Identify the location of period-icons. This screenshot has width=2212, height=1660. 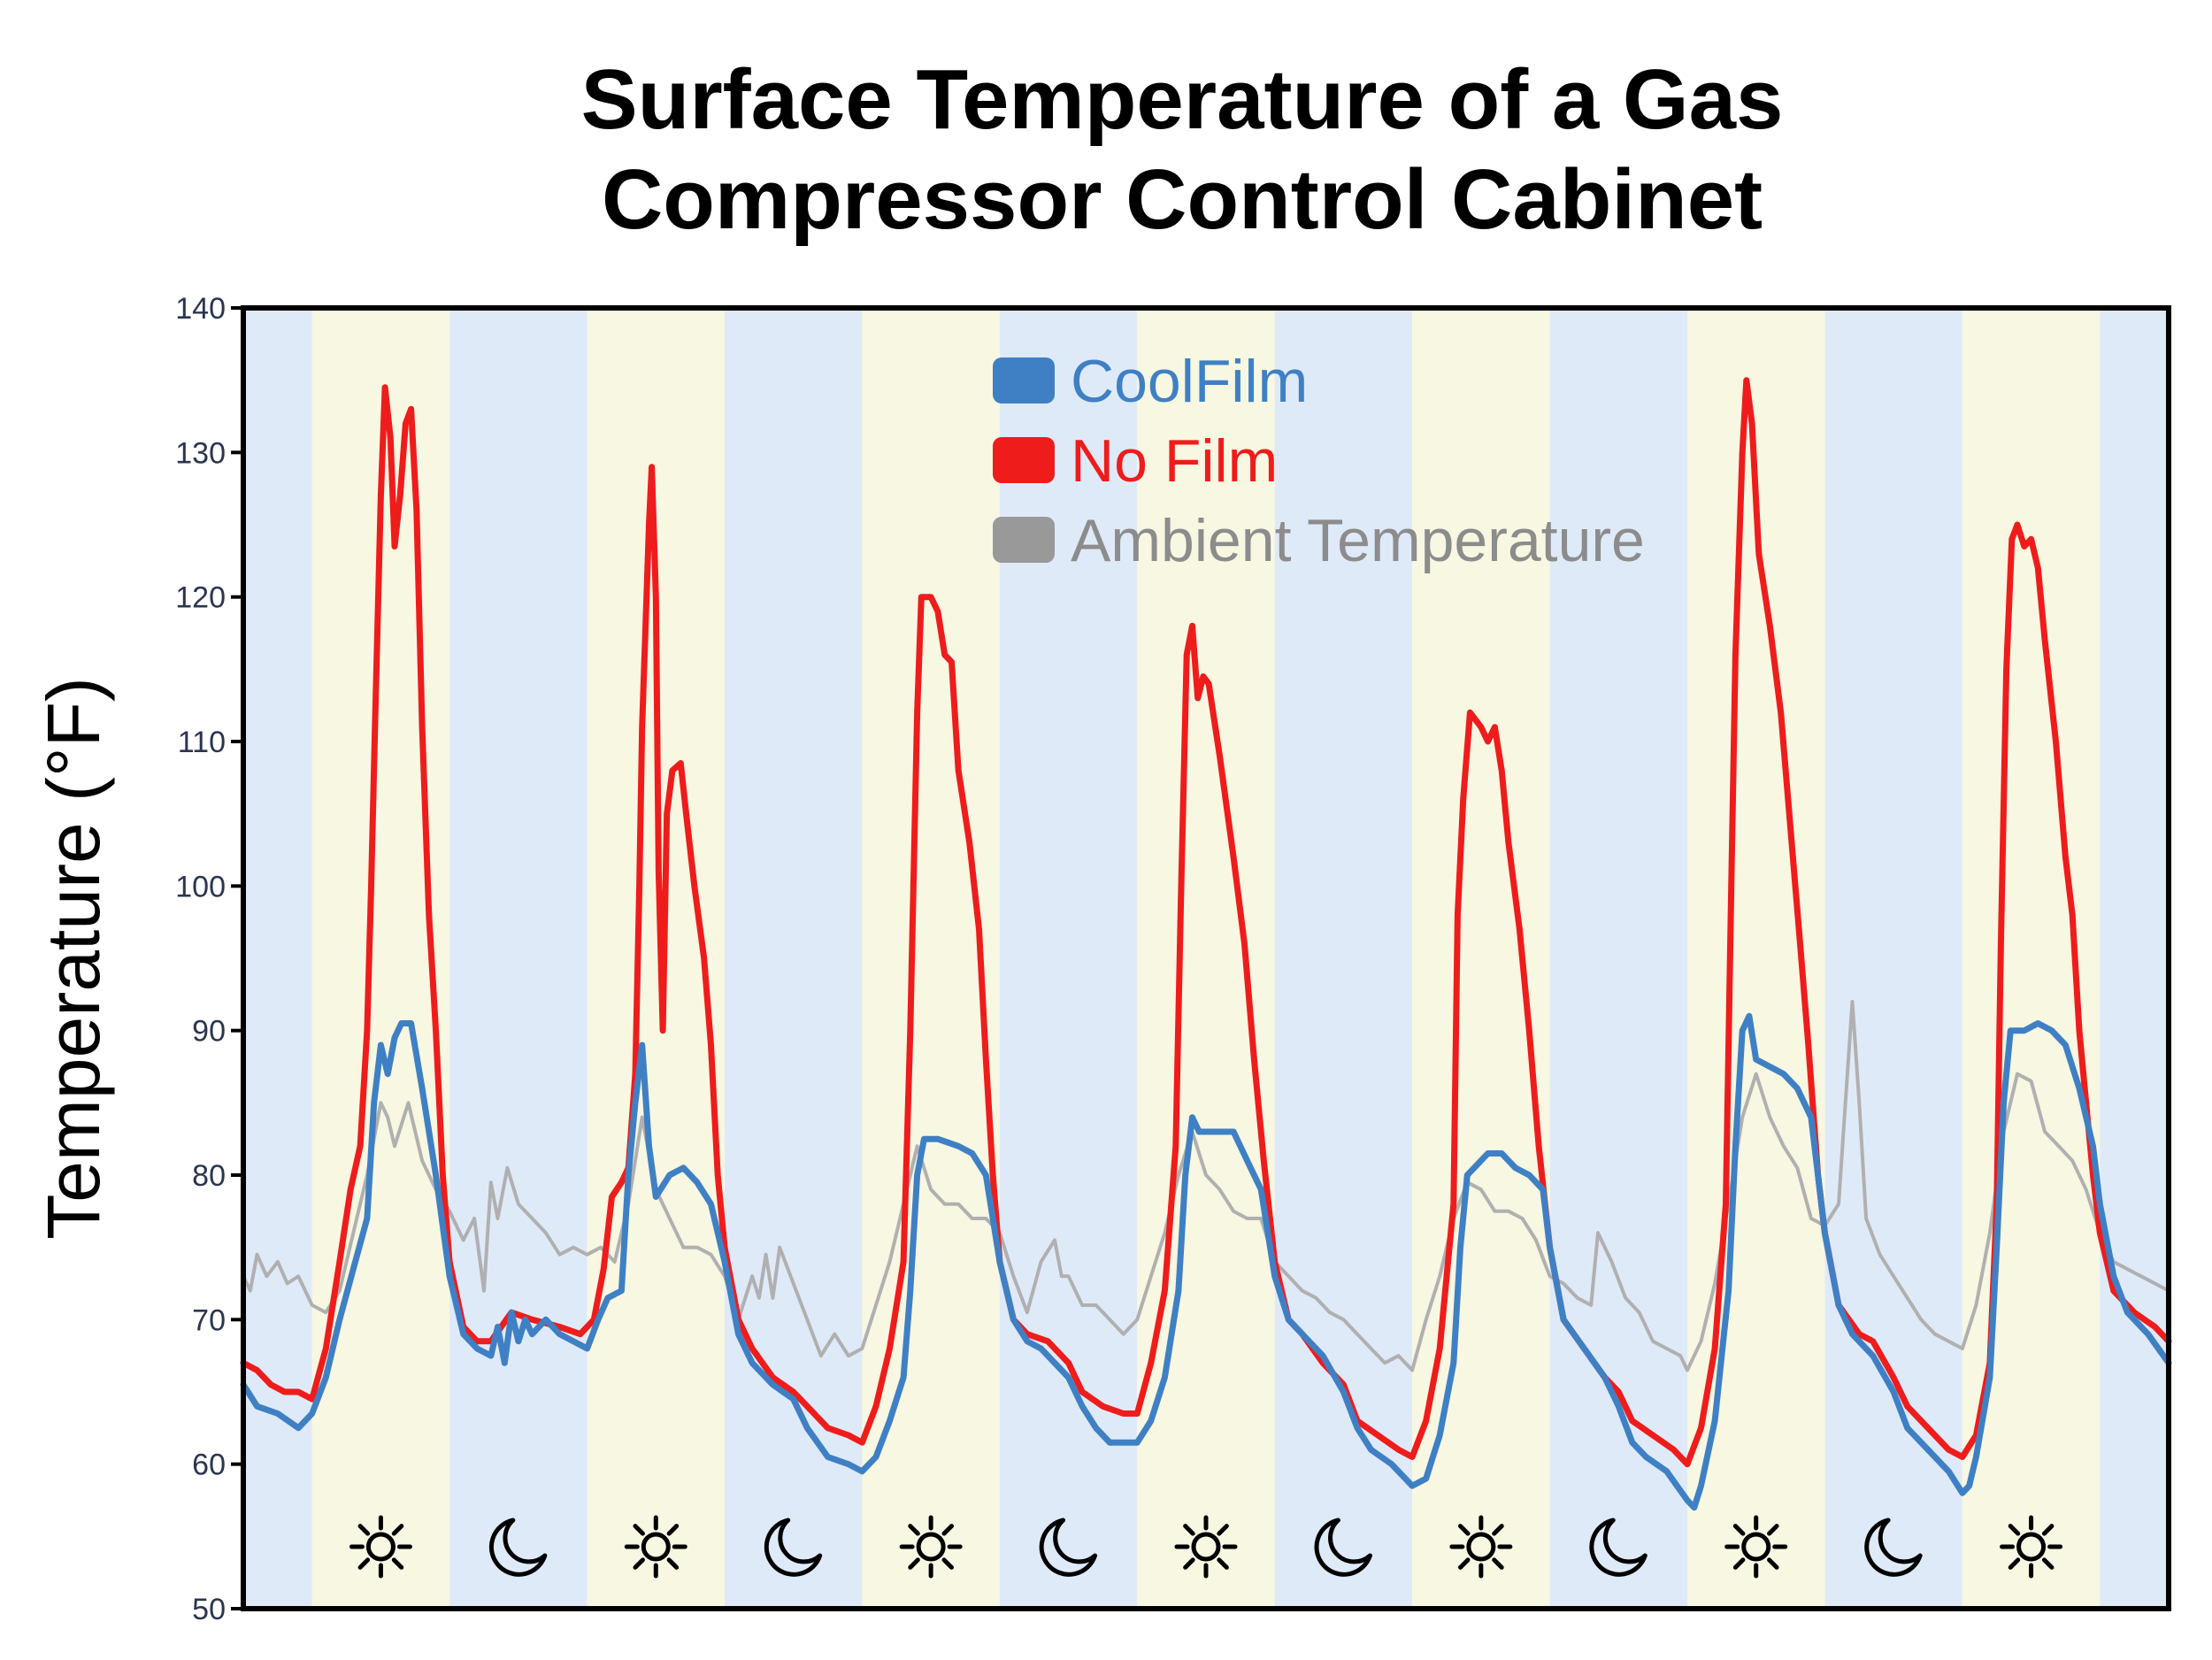
(1206, 1547).